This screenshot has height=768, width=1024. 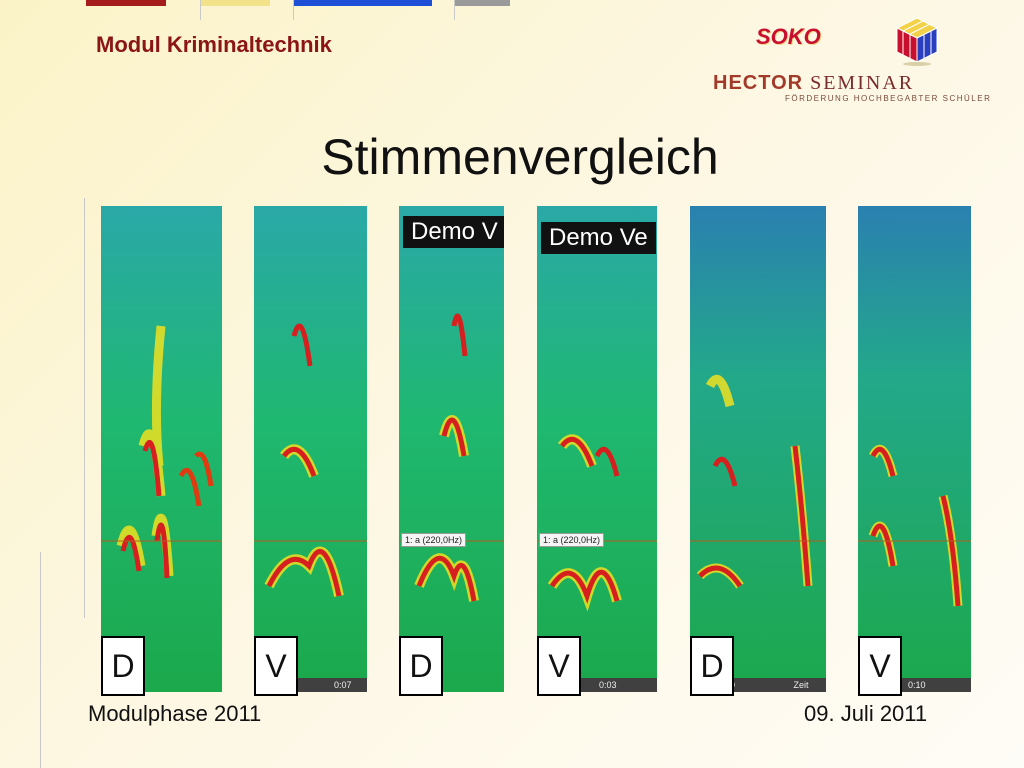 What do you see at coordinates (917, 41) in the screenshot?
I see `rubiks-cube-icon` at bounding box center [917, 41].